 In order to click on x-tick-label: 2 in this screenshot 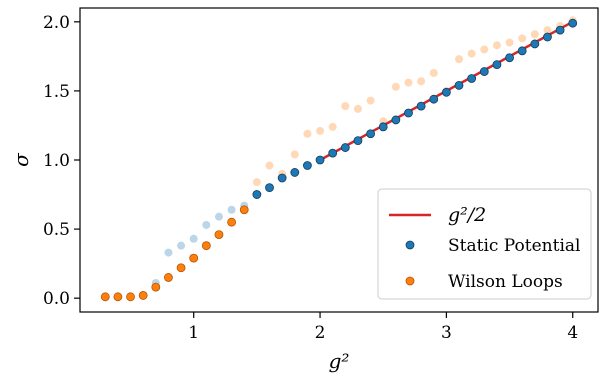, I will do `click(320, 333)`.